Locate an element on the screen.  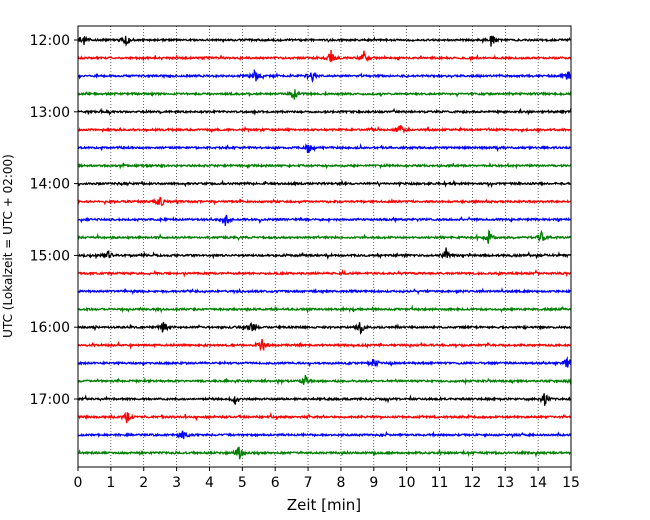
x-tick-label: 11 is located at coordinates (440, 483).